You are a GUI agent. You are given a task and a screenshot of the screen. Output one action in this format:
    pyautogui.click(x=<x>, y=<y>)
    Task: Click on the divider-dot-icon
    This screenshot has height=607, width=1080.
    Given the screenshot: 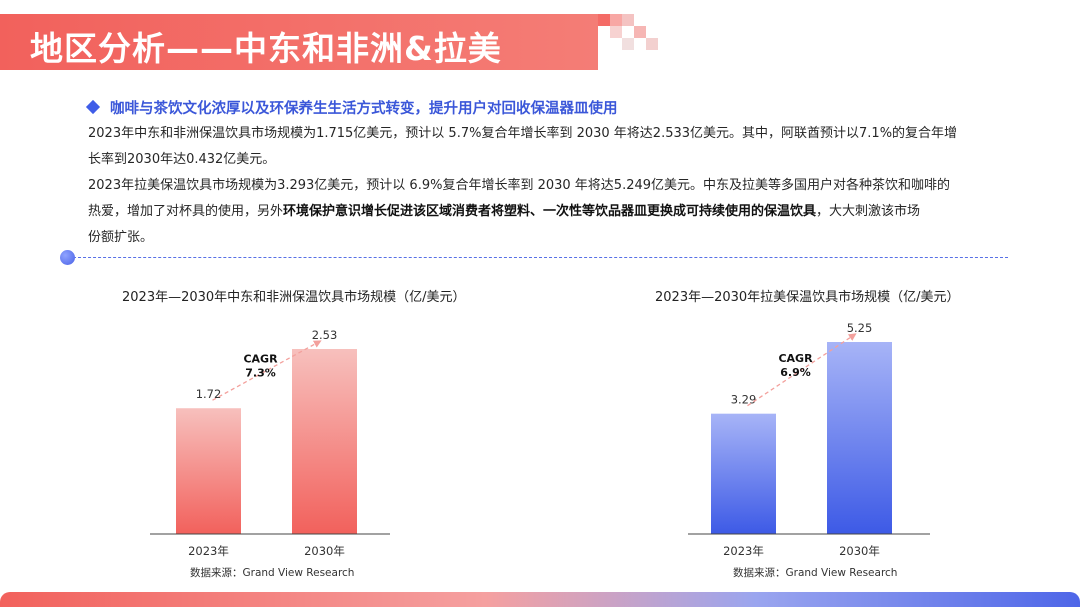 What is the action you would take?
    pyautogui.click(x=67, y=257)
    